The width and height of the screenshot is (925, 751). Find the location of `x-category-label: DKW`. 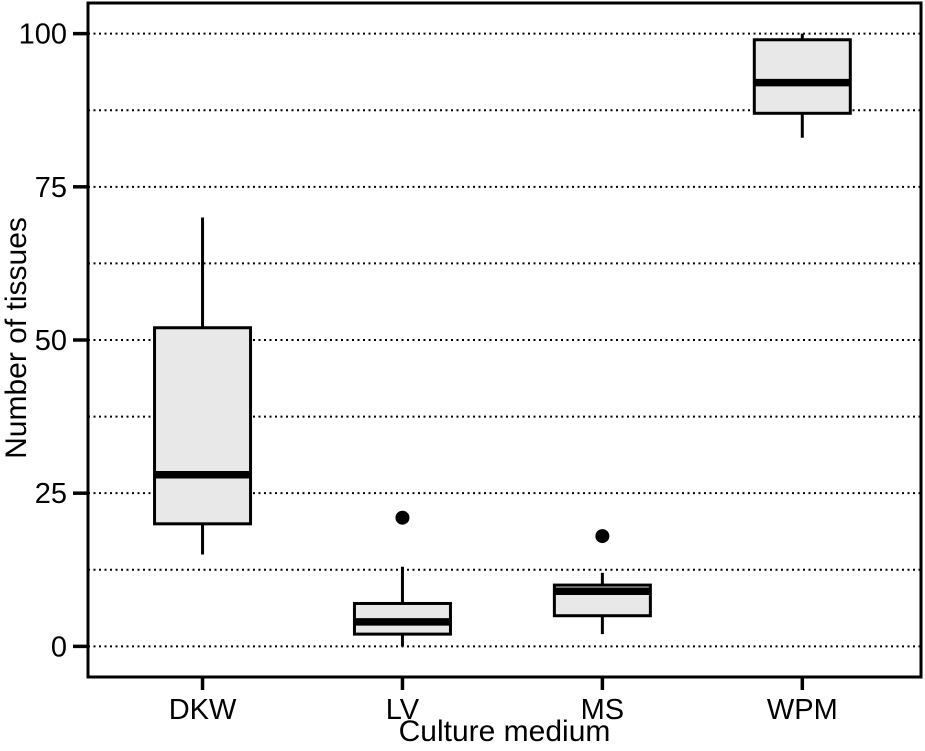

x-category-label: DKW is located at coordinates (203, 710).